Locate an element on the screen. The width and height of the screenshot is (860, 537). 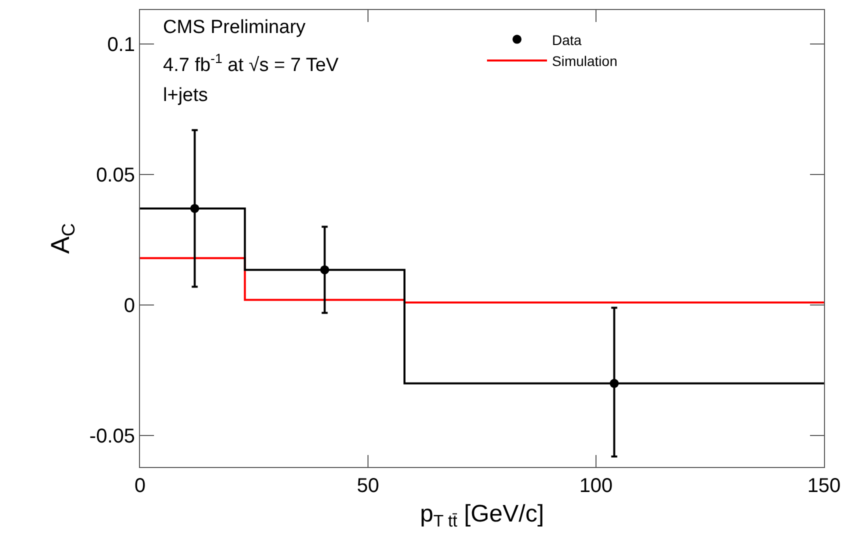
y-tick-label: 0 is located at coordinates (129, 306).